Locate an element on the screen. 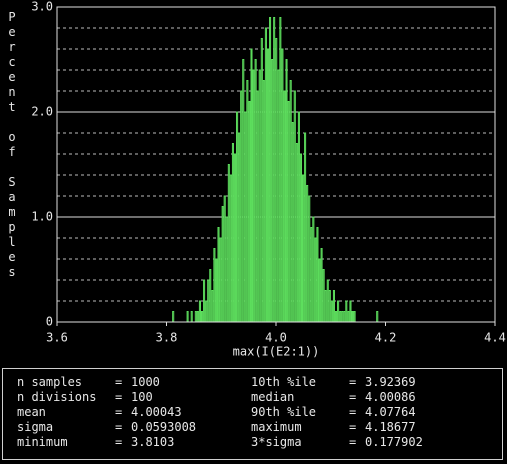 This screenshot has width=507, height=464. x-tick-label: 3.6 is located at coordinates (57, 338).